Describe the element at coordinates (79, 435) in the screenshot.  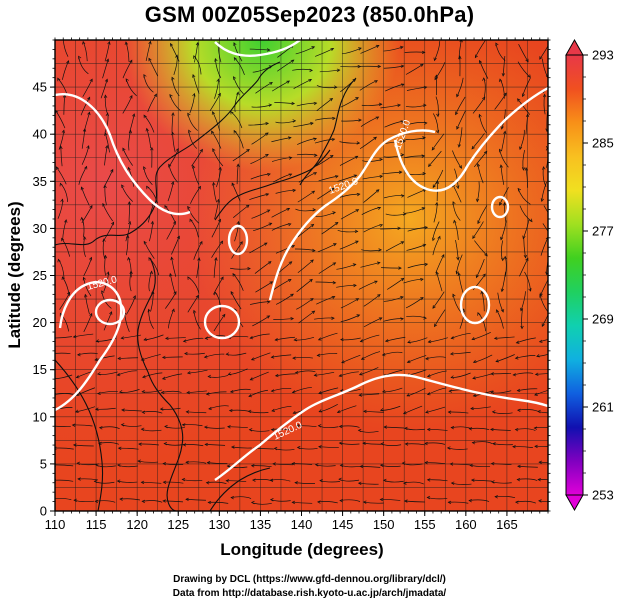
I see `coast-indochina` at that location.